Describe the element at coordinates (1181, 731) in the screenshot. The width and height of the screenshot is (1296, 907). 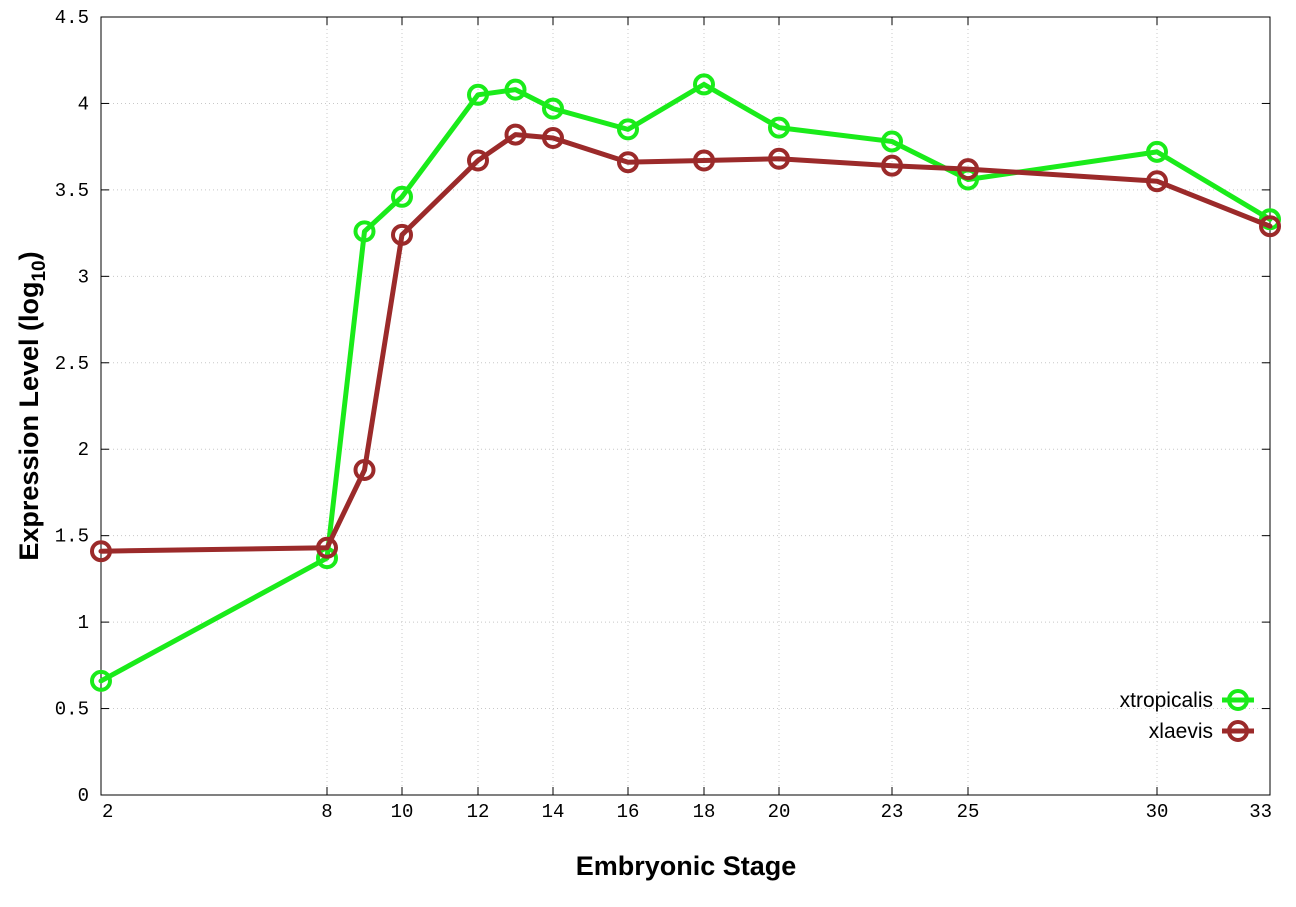
I see `legend-label: xlaevis` at that location.